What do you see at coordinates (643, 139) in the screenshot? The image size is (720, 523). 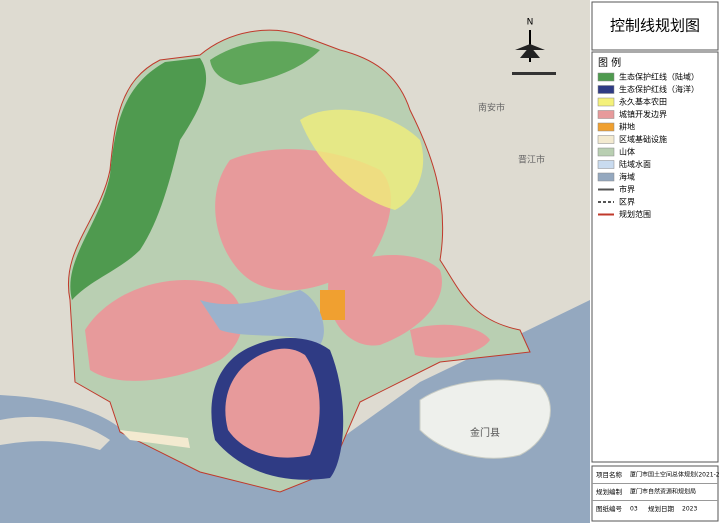 I see `legend-label: 区域基础设施` at bounding box center [643, 139].